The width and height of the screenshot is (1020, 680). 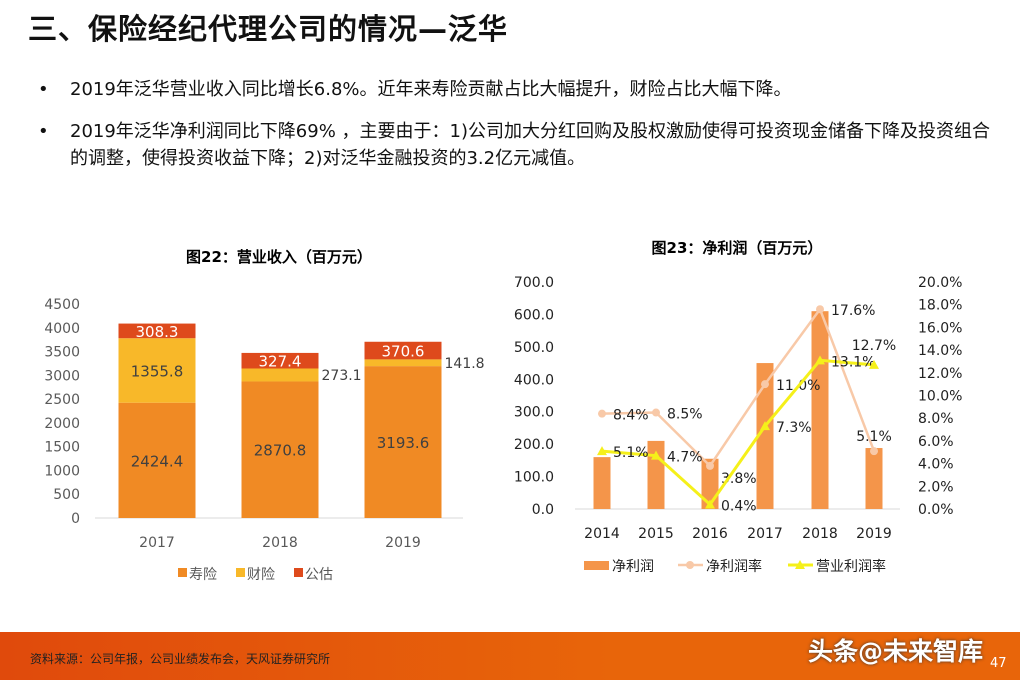 What do you see at coordinates (182, 572) in the screenshot?
I see `legend-swatch-寿险` at bounding box center [182, 572].